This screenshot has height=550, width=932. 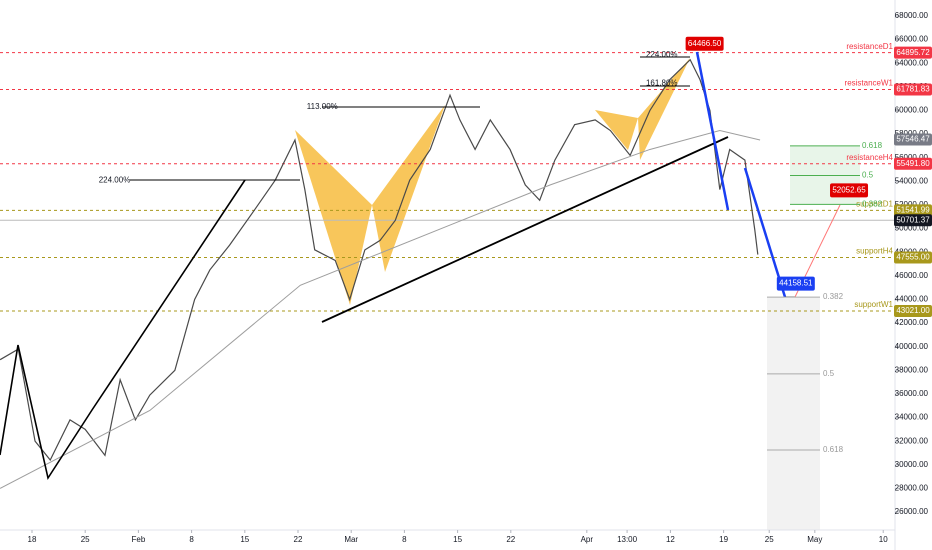 What do you see at coordinates (874, 251) in the screenshot?
I see `level-name: supportH4` at bounding box center [874, 251].